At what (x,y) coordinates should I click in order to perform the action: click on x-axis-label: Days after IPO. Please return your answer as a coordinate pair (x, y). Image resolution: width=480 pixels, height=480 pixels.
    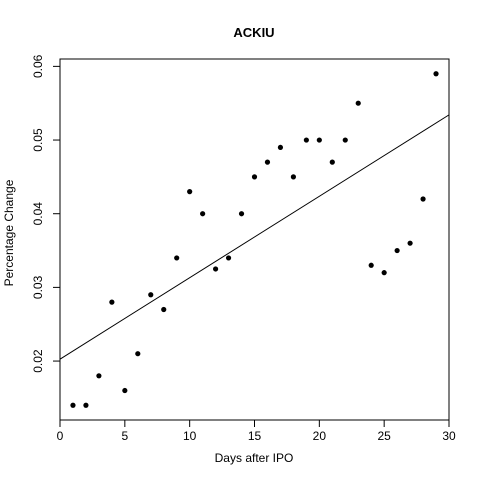
    Looking at the image, I should click on (254, 458).